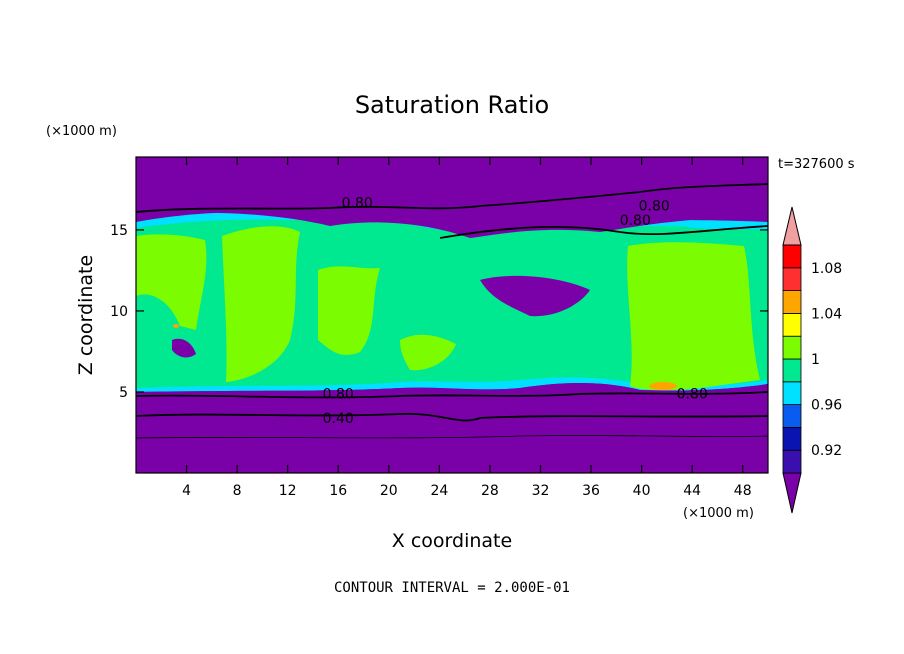 This screenshot has width=904, height=654. What do you see at coordinates (452, 541) in the screenshot?
I see `x-axis-label: X coordinate` at bounding box center [452, 541].